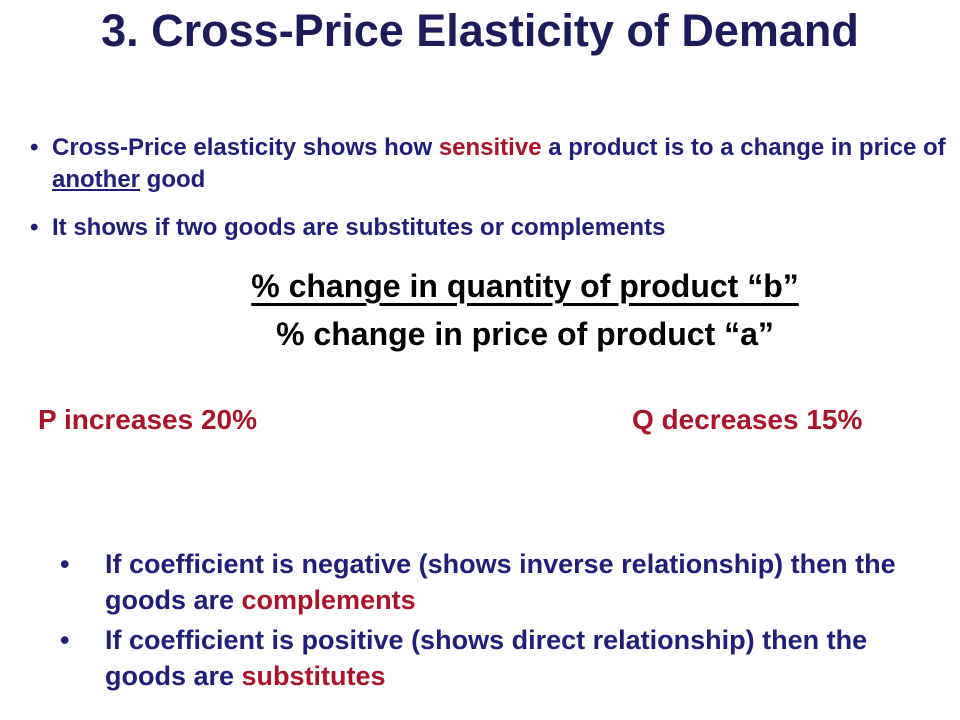 The width and height of the screenshot is (960, 720). What do you see at coordinates (147, 419) in the screenshot?
I see `example-left: P increases 20%` at bounding box center [147, 419].